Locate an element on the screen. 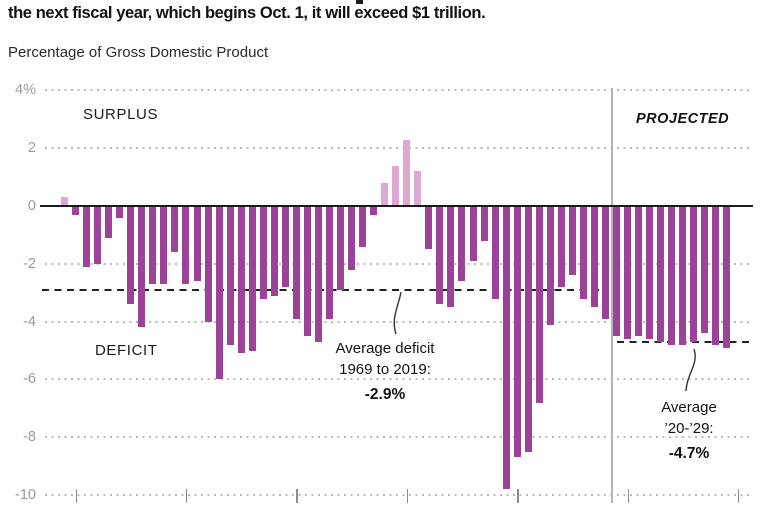  chart-subtitle: Percentage of Gross Domestic Product is located at coordinates (138, 52).